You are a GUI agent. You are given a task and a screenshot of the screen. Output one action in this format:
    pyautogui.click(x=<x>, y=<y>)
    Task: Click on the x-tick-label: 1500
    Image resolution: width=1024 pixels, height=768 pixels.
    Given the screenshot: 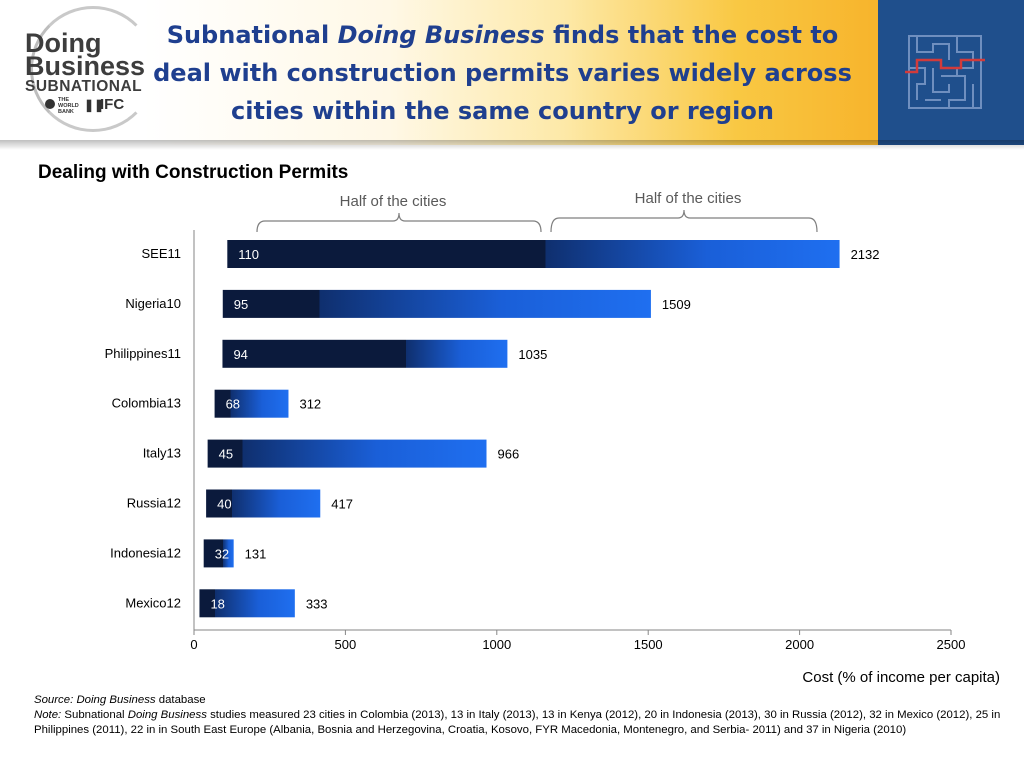 What is the action you would take?
    pyautogui.click(x=648, y=644)
    